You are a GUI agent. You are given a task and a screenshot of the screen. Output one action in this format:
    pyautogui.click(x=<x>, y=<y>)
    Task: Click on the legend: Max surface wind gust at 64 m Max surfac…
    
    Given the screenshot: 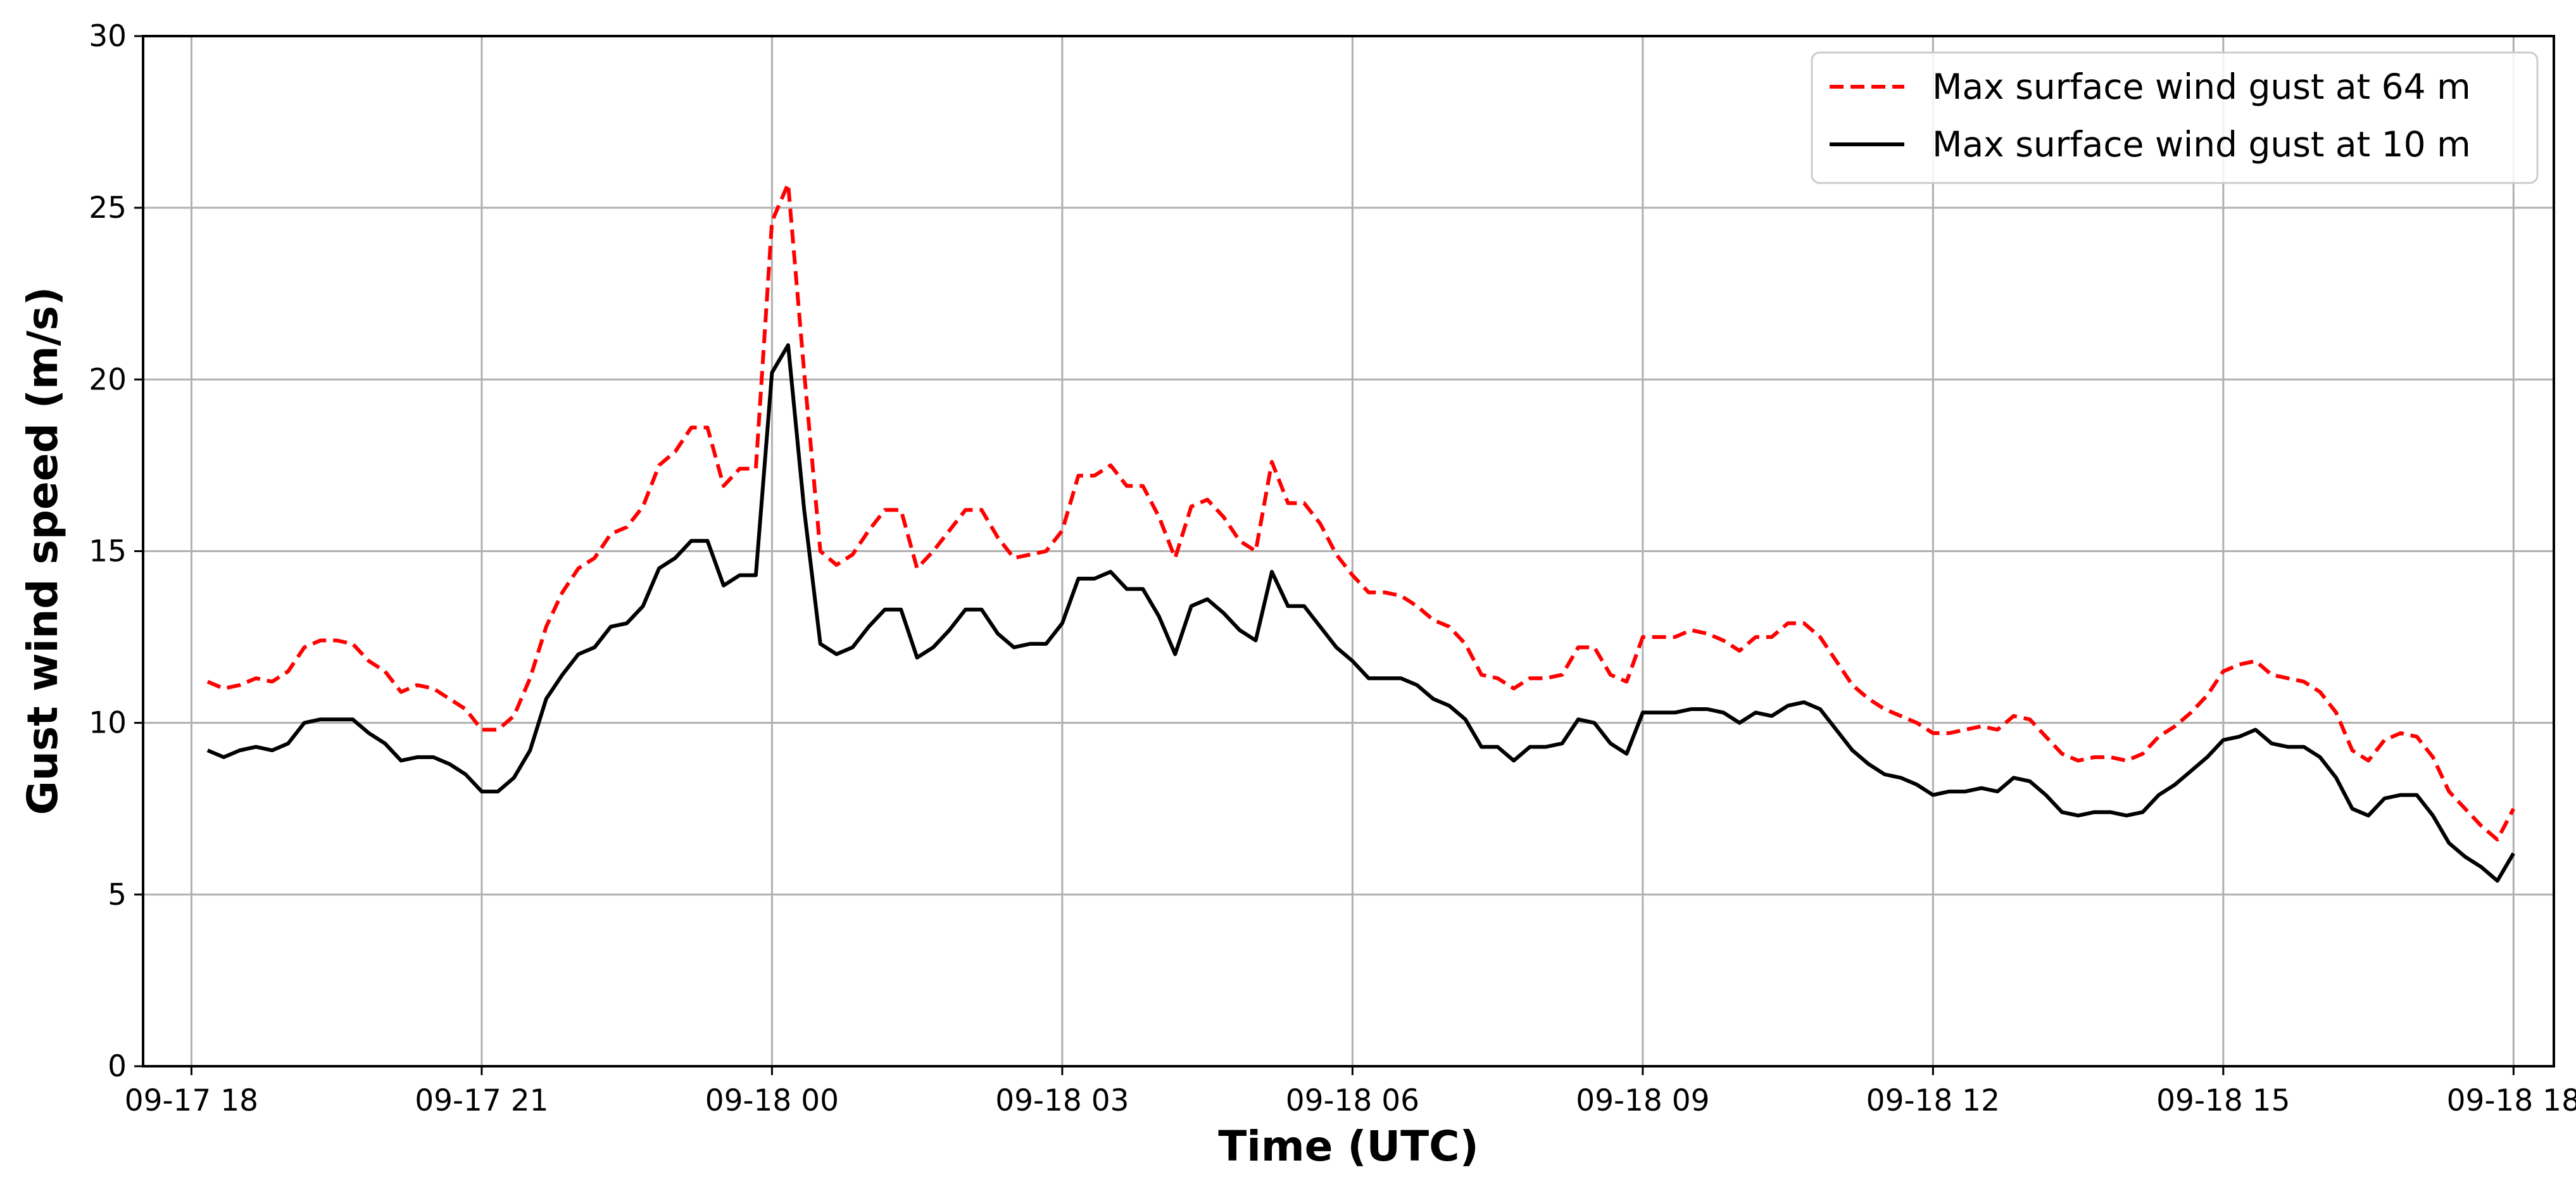 What is the action you would take?
    pyautogui.click(x=2175, y=117)
    